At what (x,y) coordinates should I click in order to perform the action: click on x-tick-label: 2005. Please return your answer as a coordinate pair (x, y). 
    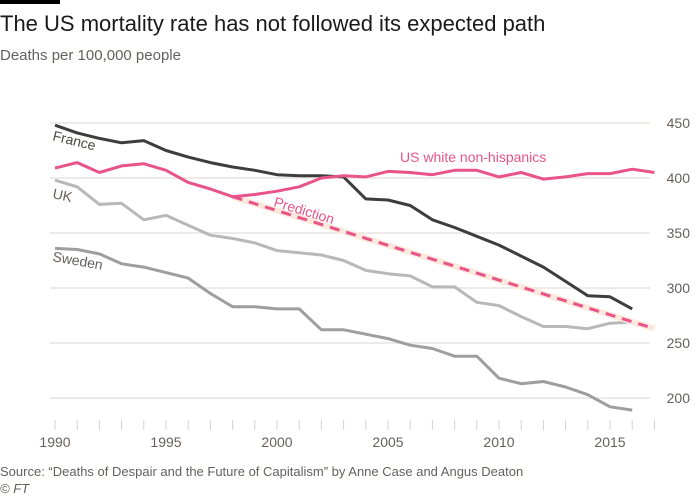
    Looking at the image, I should click on (387, 442).